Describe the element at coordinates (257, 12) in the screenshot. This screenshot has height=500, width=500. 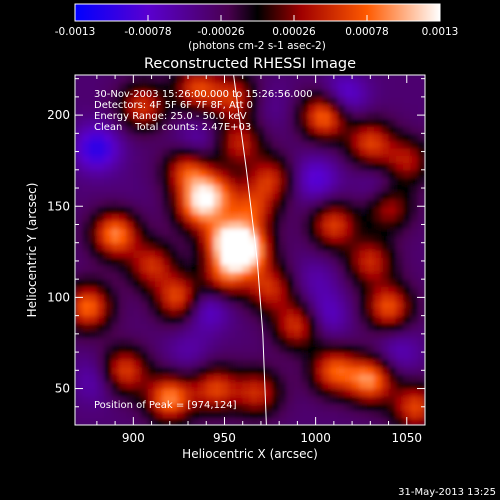
I see `colorbar` at that location.